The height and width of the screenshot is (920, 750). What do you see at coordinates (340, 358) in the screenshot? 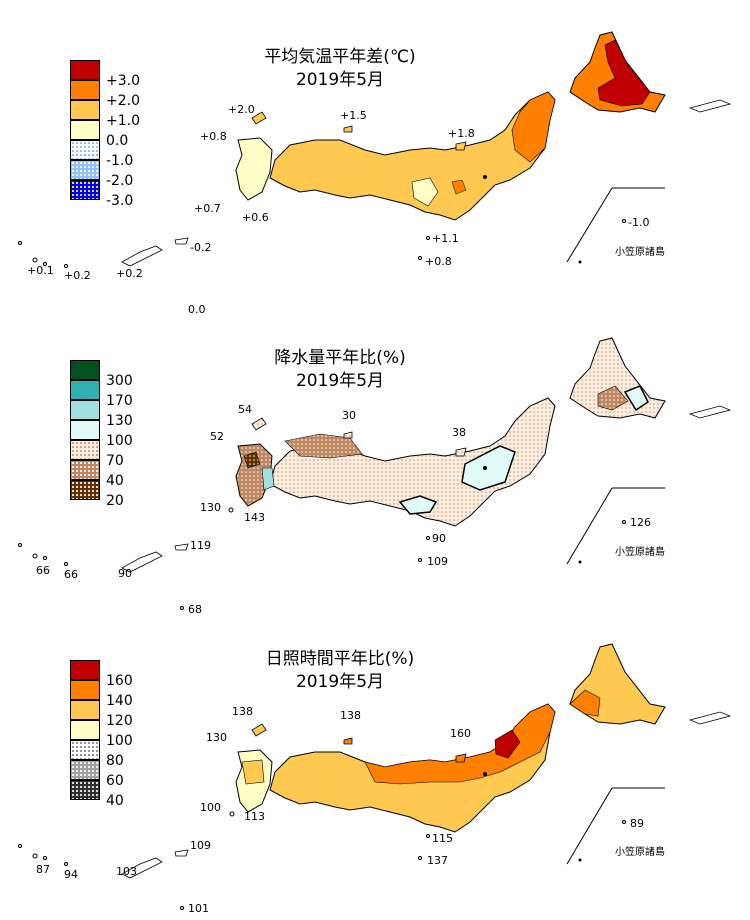
I see `panel-title: 降水量平年比(%)` at bounding box center [340, 358].